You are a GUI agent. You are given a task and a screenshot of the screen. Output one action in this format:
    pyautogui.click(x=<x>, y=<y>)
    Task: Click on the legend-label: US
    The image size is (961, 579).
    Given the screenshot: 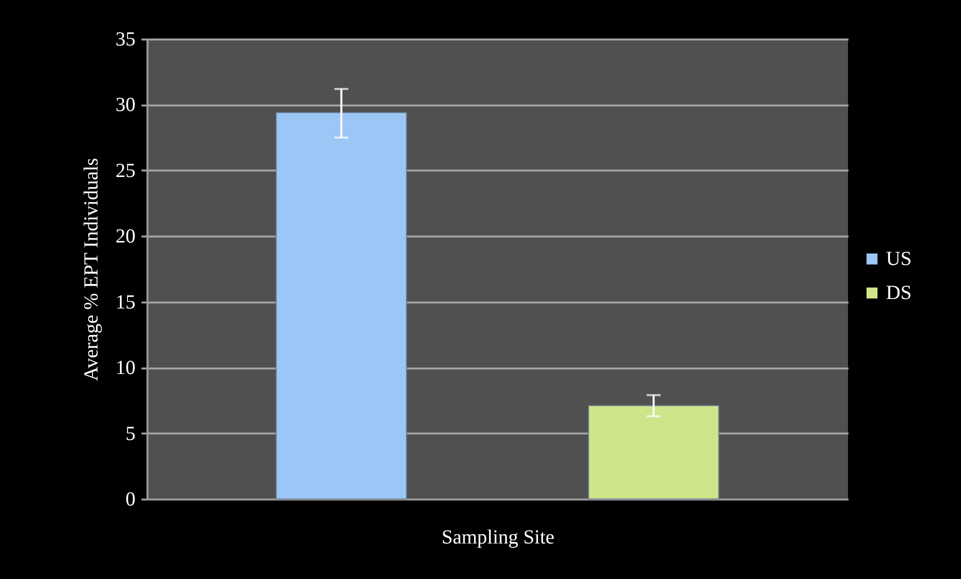 What is the action you would take?
    pyautogui.click(x=899, y=259)
    